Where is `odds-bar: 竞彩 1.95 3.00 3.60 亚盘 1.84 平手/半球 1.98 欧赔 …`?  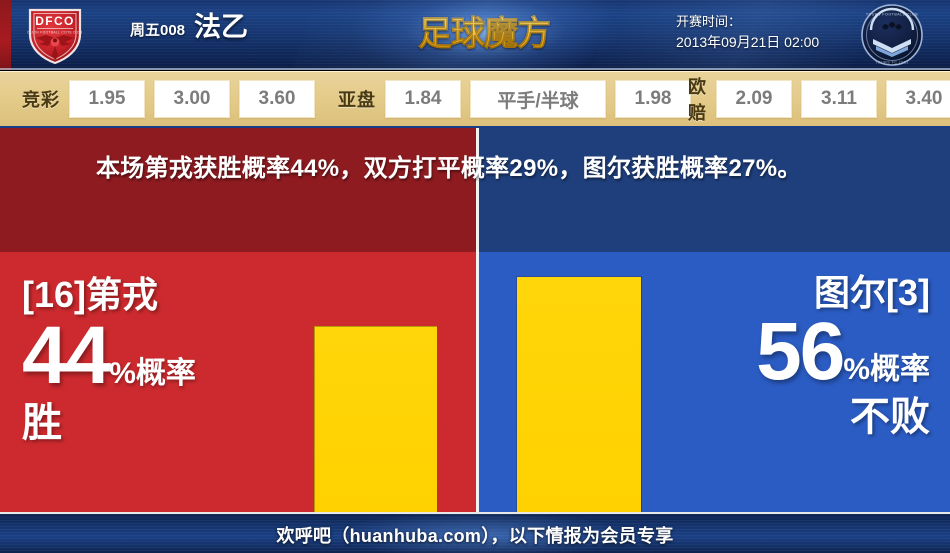
odds-bar: 竞彩 1.95 3.00 3.60 亚盘 1.84 平手/半球 1.98 欧赔 … is located at coordinates (475, 100).